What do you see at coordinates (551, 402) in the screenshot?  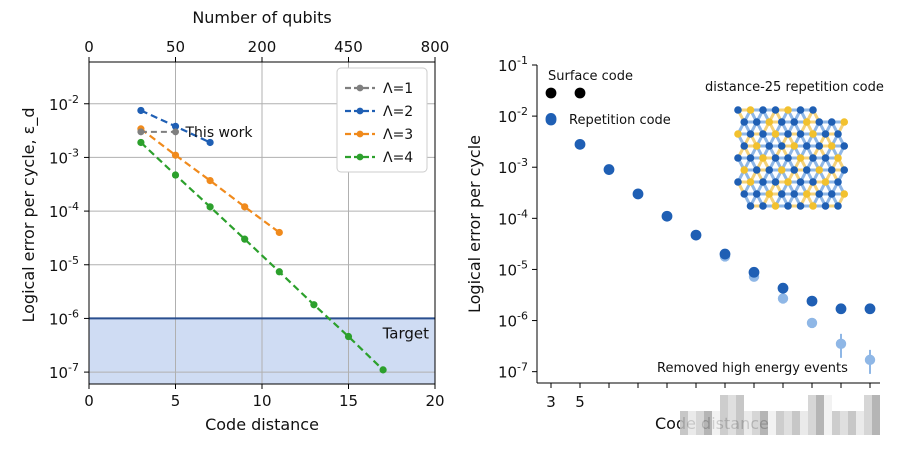 I see `x-tick-label: 3` at bounding box center [551, 402].